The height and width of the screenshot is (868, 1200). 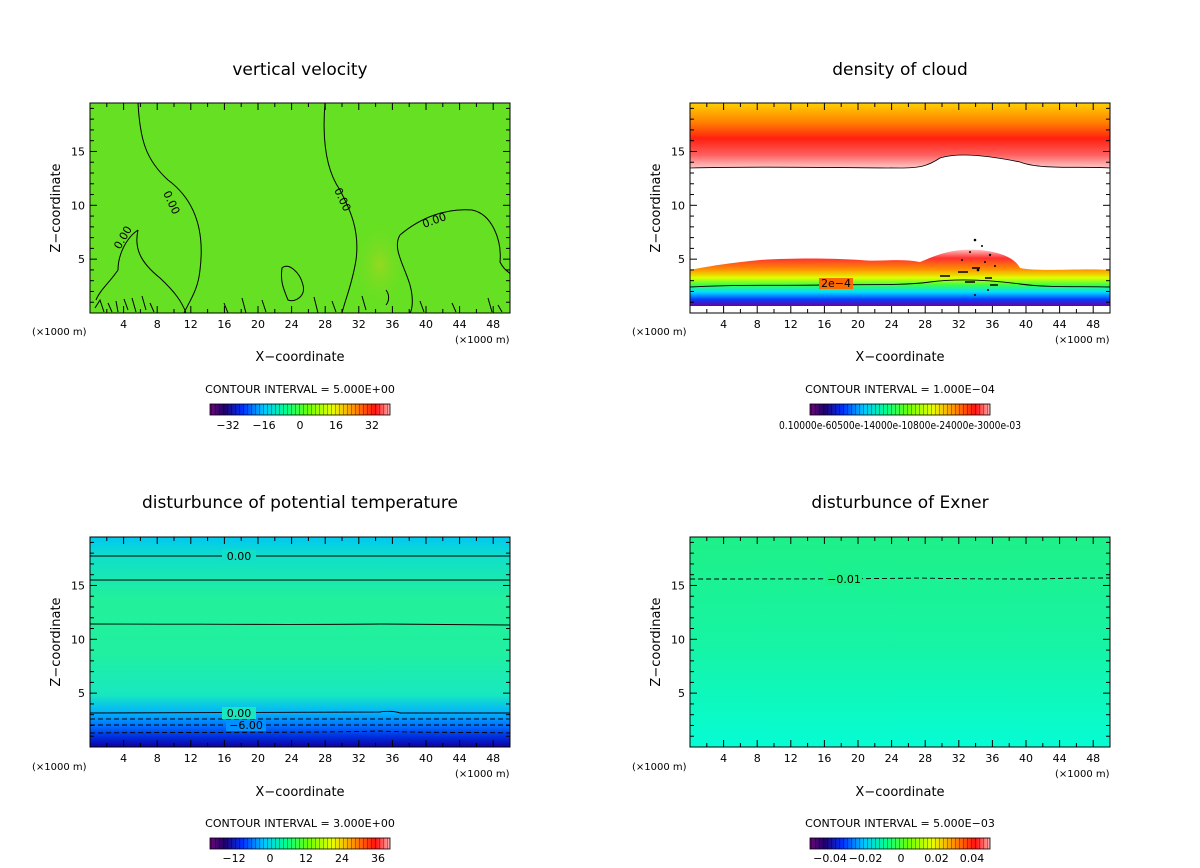 I want to click on svg-text: 2e−4, so click(x=836, y=283).